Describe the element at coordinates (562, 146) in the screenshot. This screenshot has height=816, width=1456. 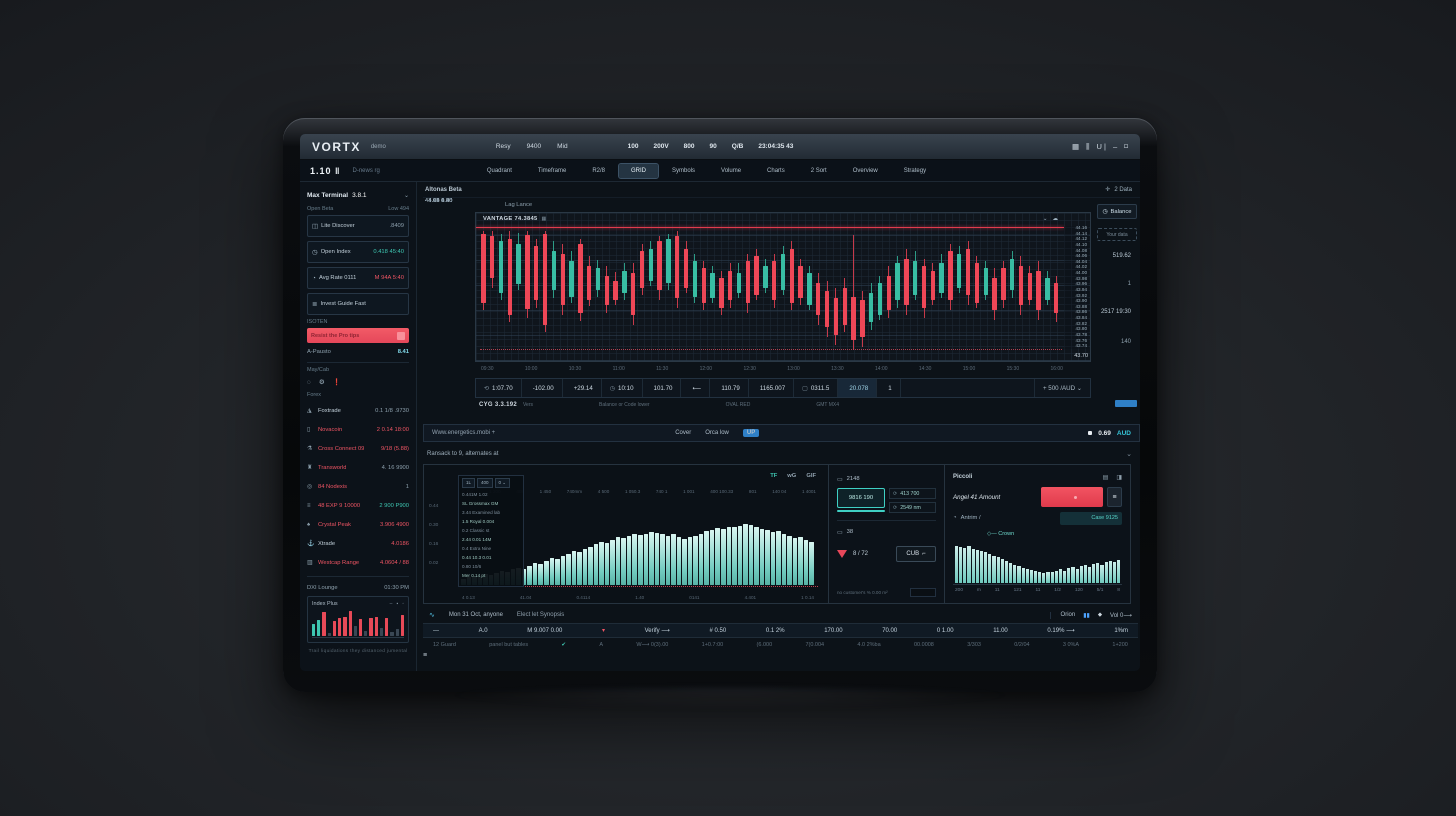
I see `topbar-nav-item: Mid` at that location.